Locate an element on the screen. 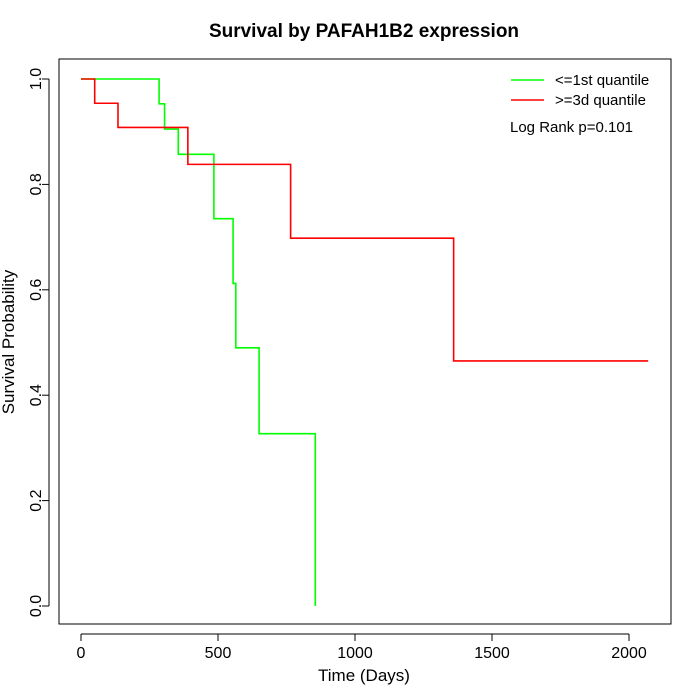  chart-title: Survival by PAFAH1B2 expression is located at coordinates (364, 31).